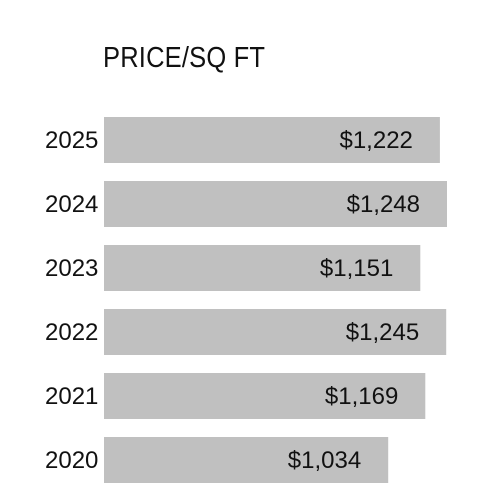 This screenshot has height=500, width=500. Describe the element at coordinates (184, 58) in the screenshot. I see `chart-title: PRICE/SQ FT` at that location.